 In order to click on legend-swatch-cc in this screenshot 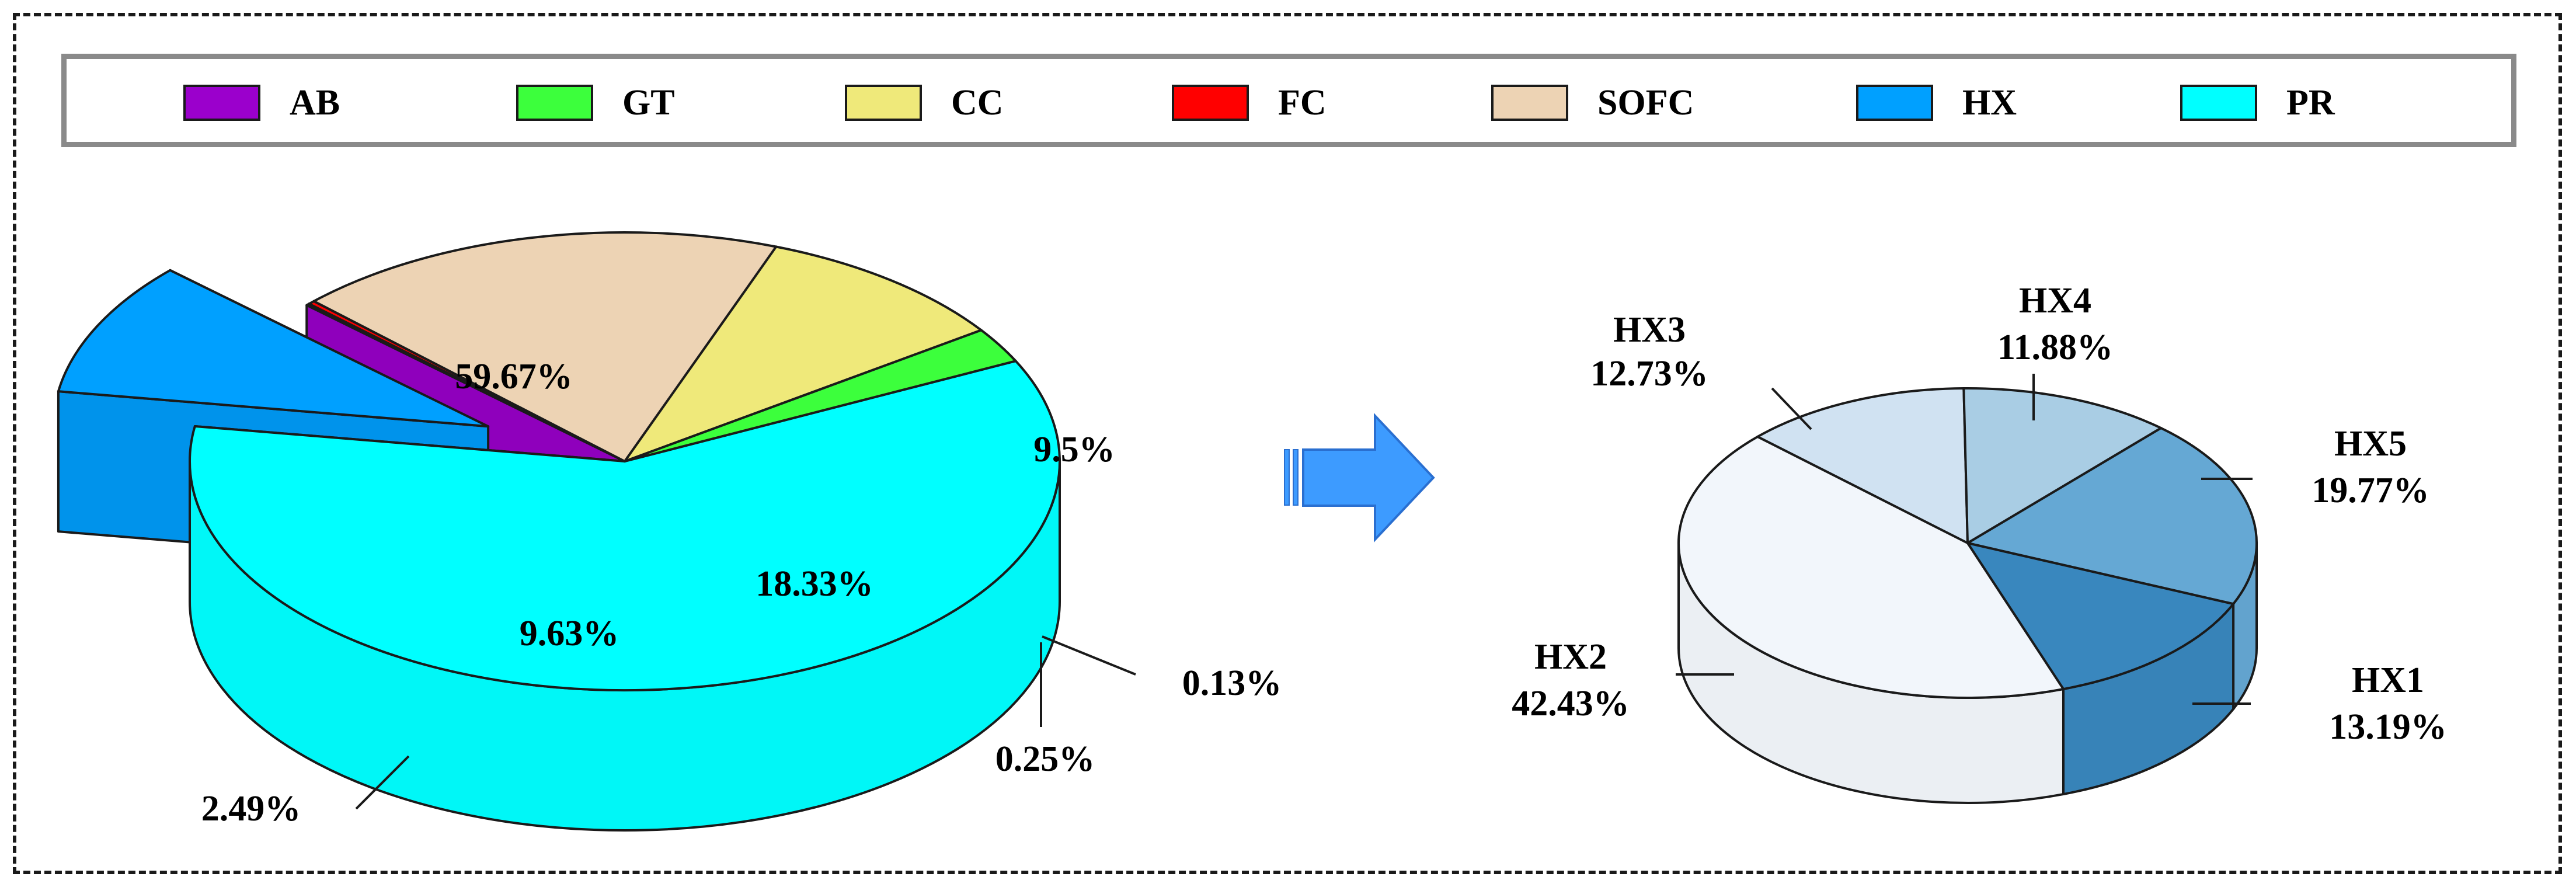, I will do `click(883, 103)`.